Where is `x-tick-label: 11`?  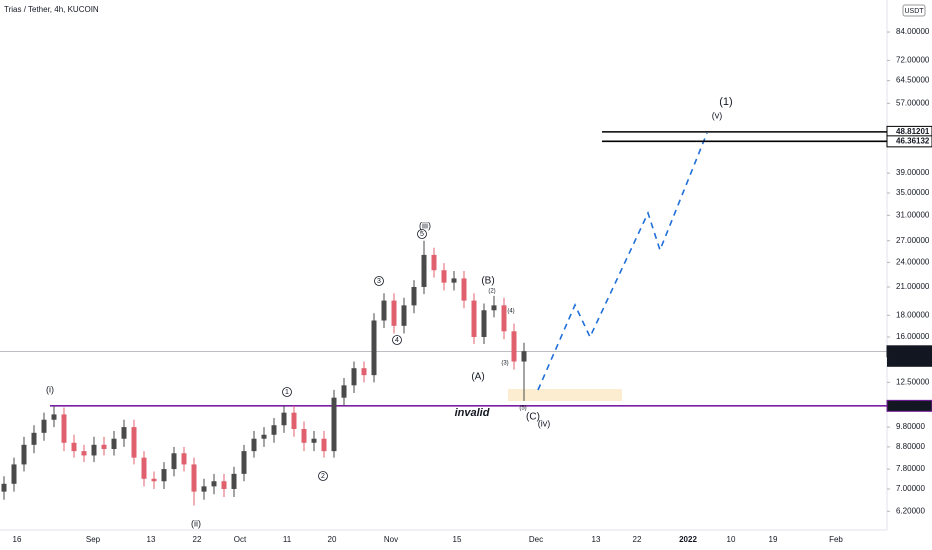 x-tick-label: 11 is located at coordinates (287, 539).